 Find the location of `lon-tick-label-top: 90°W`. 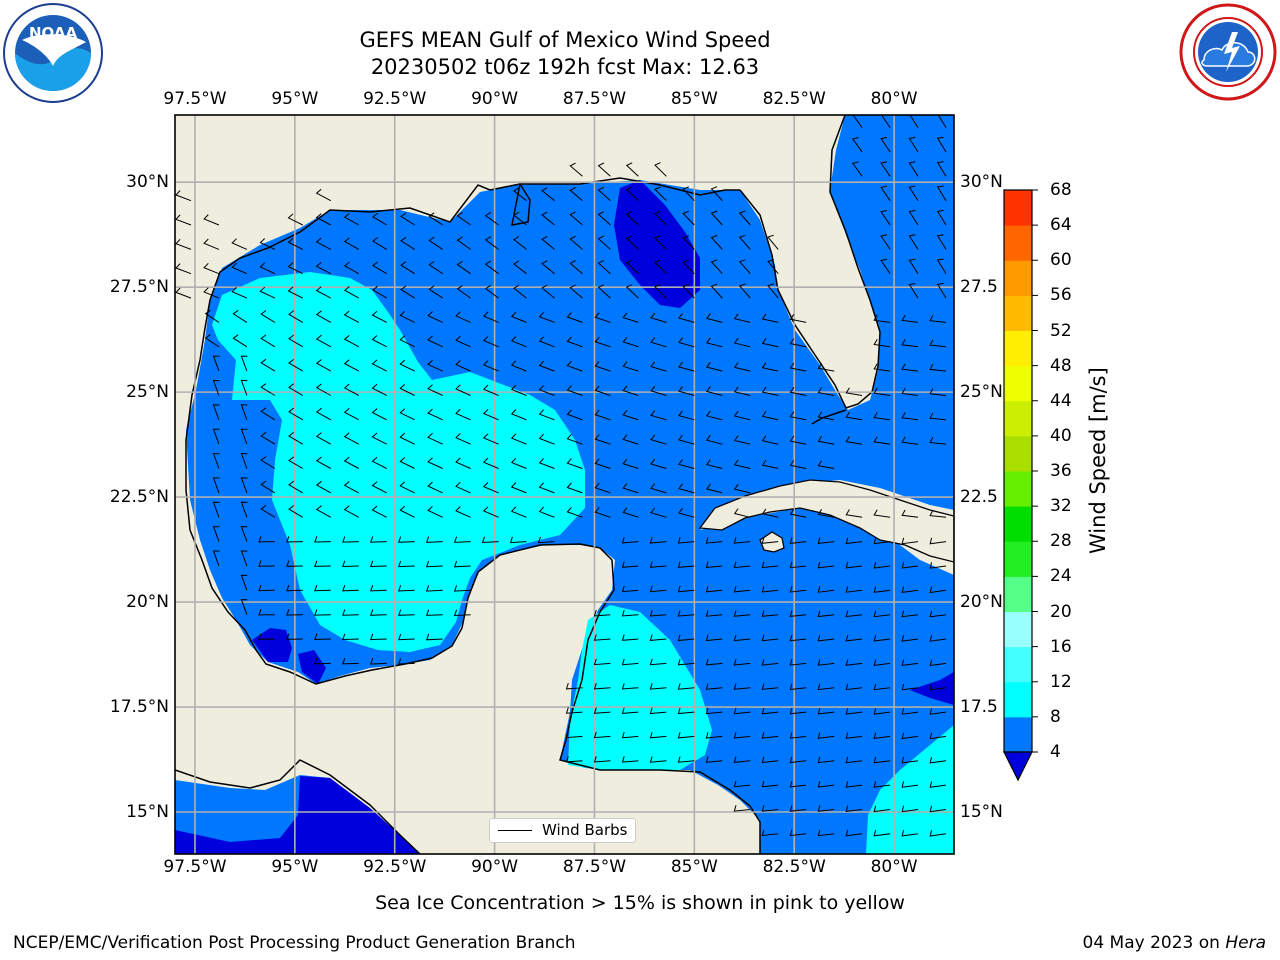

lon-tick-label-top: 90°W is located at coordinates (495, 99).